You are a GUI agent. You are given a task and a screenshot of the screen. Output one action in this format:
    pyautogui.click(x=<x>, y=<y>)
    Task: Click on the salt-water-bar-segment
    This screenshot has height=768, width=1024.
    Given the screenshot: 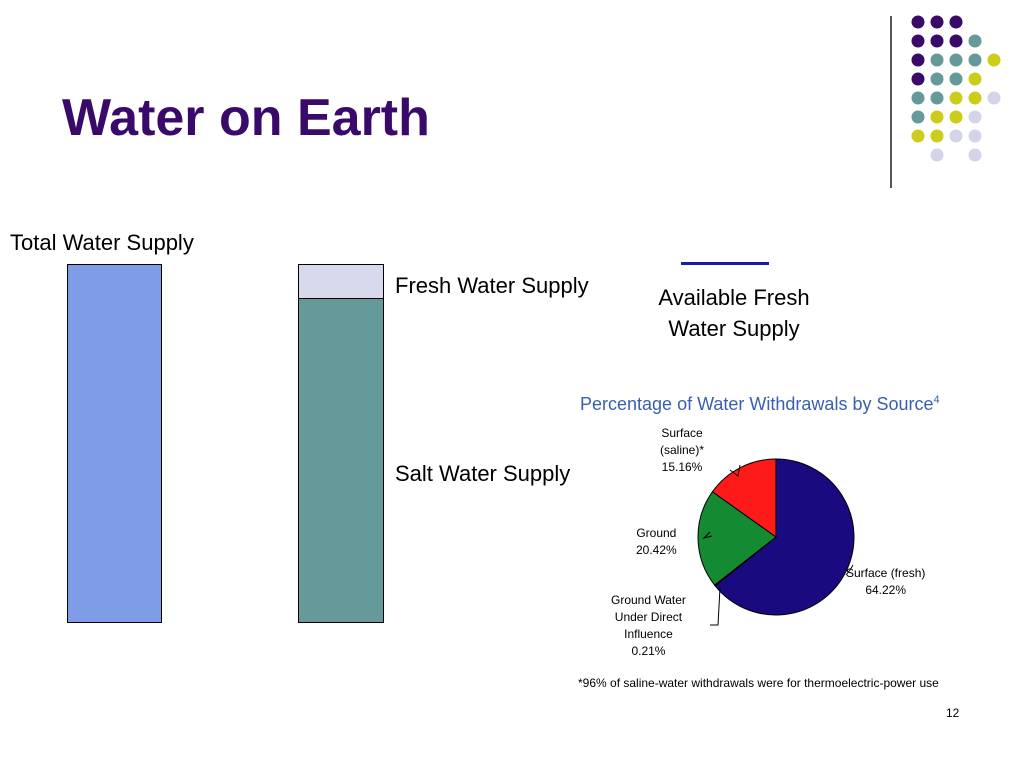 What is the action you would take?
    pyautogui.click(x=341, y=460)
    